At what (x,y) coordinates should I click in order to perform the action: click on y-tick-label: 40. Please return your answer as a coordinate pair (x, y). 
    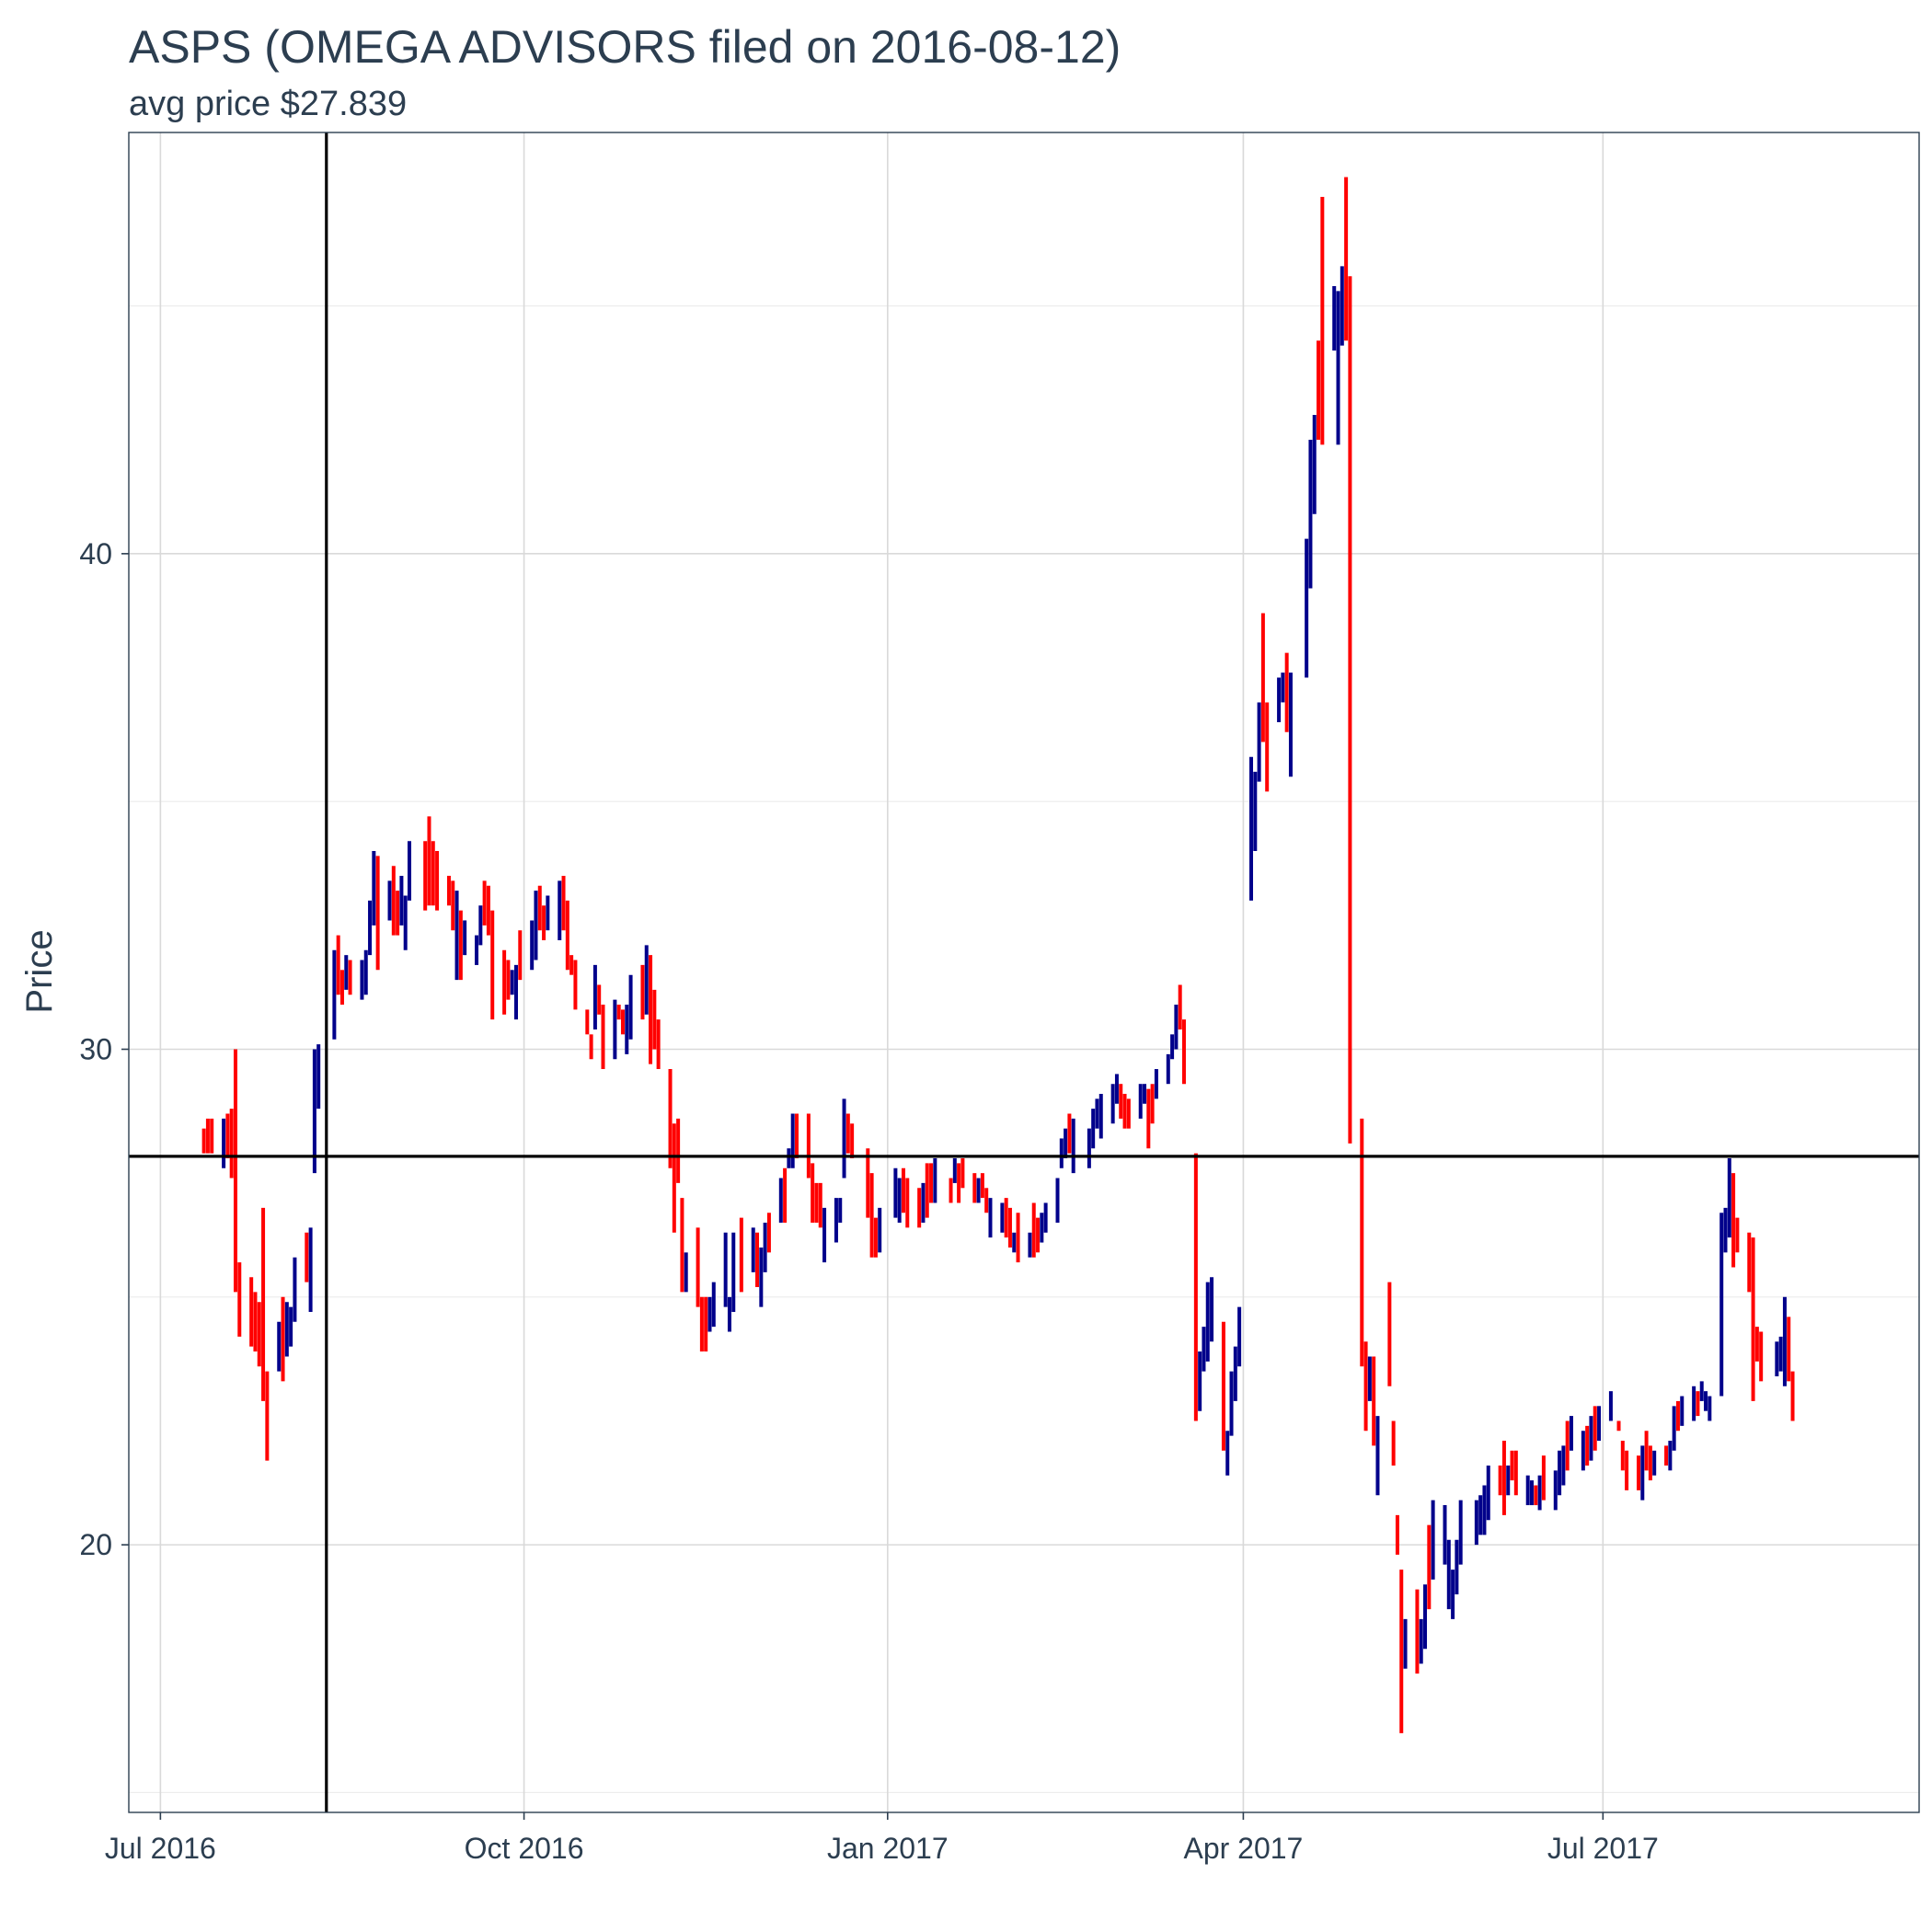
    Looking at the image, I should click on (95, 553).